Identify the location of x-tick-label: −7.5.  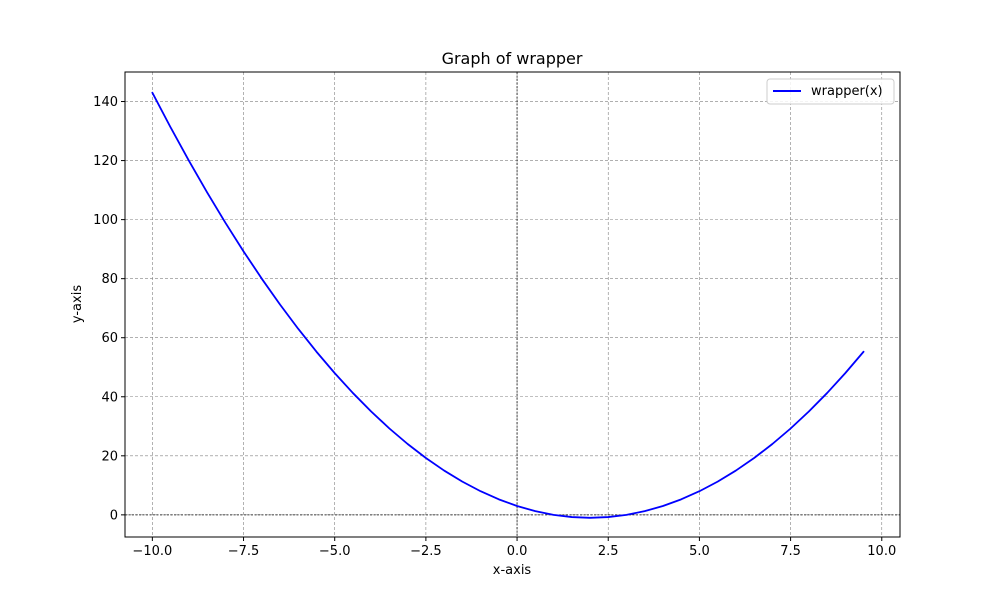
(244, 551).